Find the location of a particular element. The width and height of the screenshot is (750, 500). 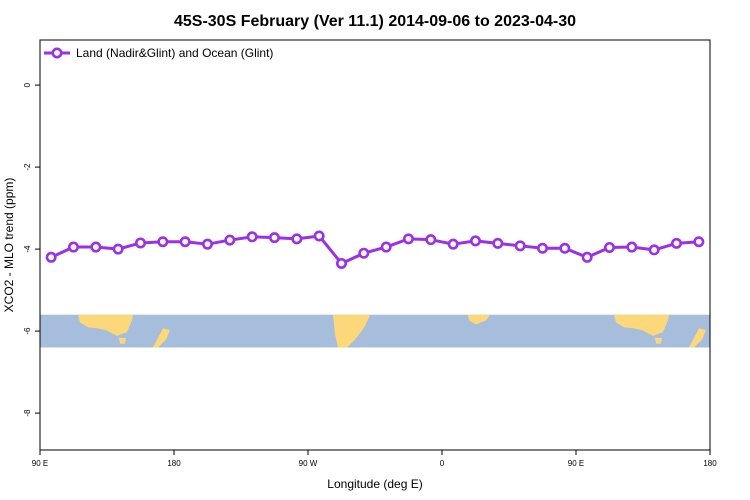

y-tick-label: -6 is located at coordinates (27, 331).